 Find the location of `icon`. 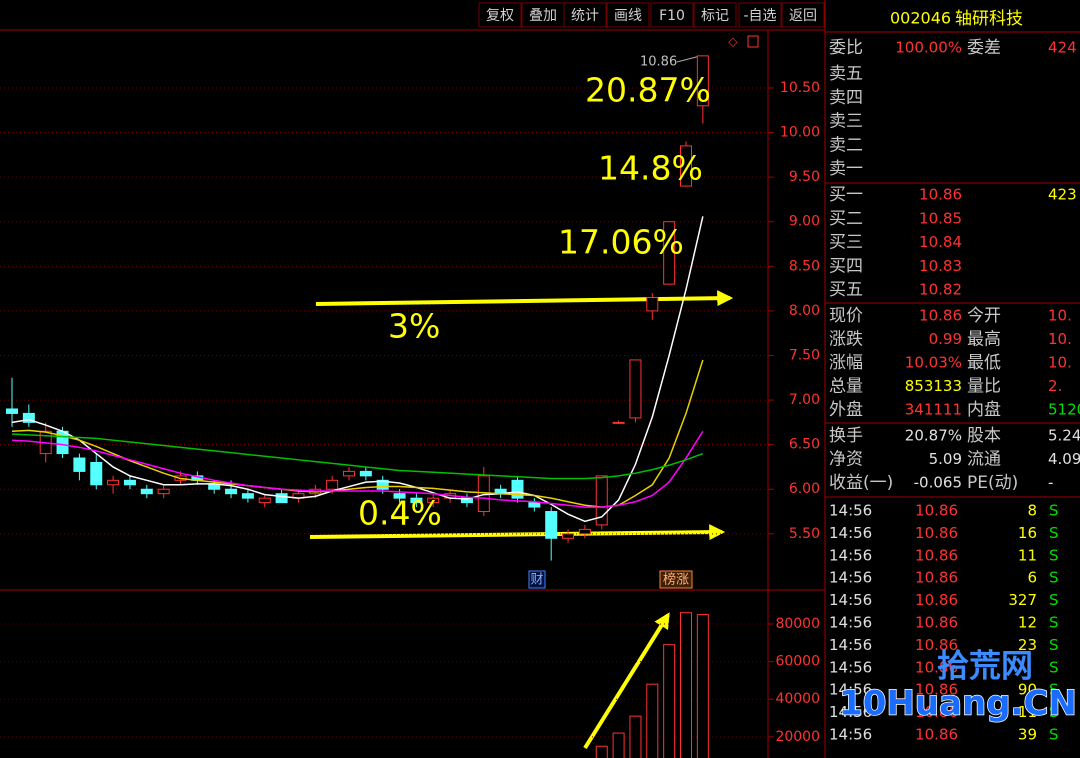

icon is located at coordinates (753, 41).